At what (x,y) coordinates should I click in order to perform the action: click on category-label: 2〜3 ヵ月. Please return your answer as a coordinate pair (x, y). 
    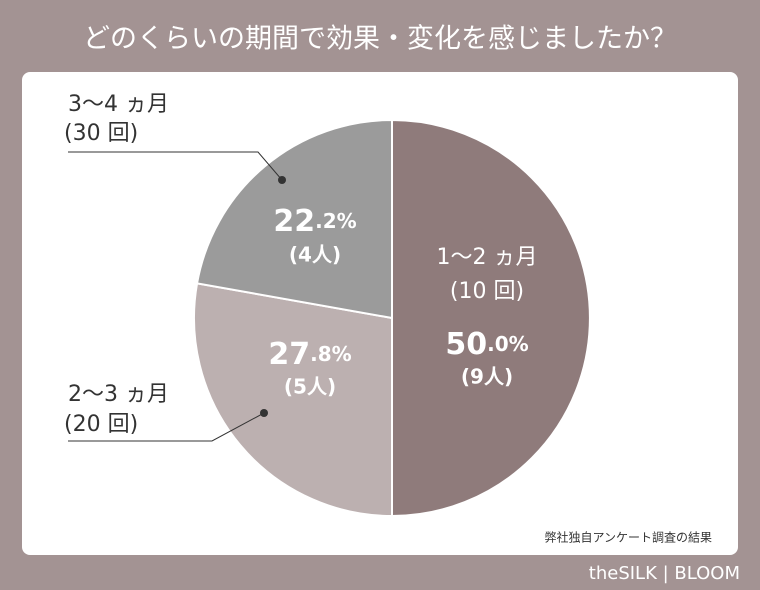
    Looking at the image, I should click on (118, 394).